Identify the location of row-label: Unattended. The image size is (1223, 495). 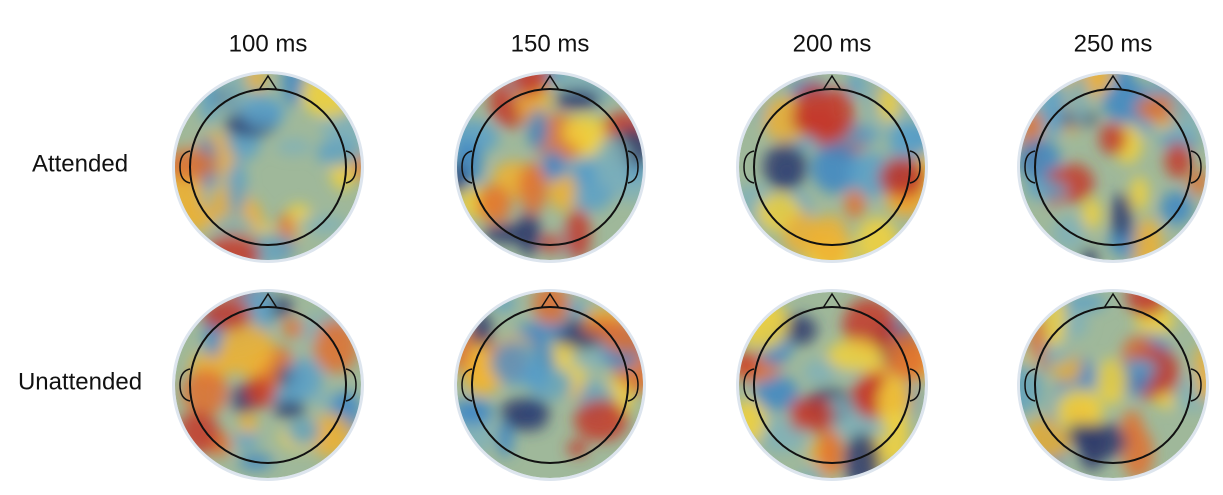
(80, 381).